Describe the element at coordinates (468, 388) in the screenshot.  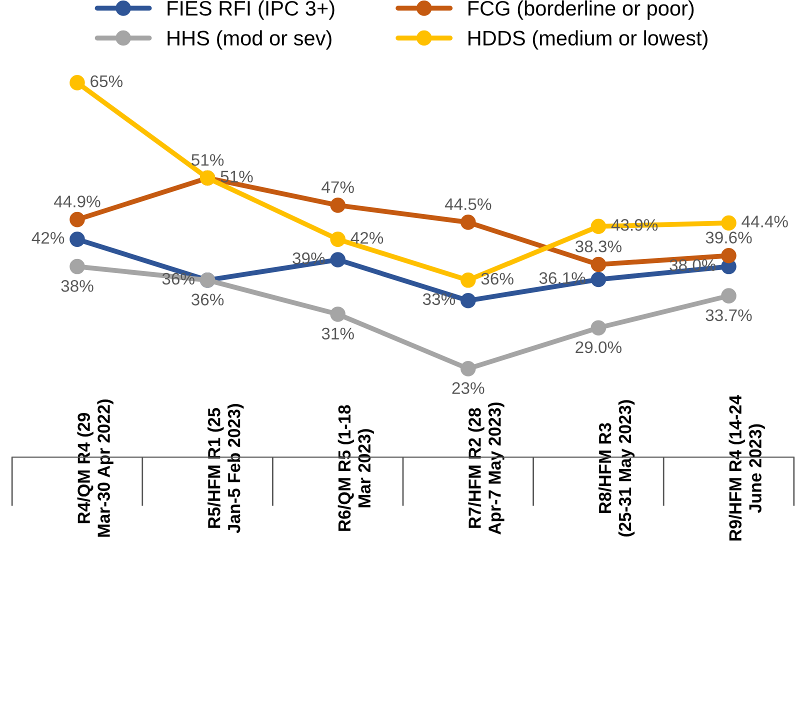
I see `data-label: 23%` at that location.